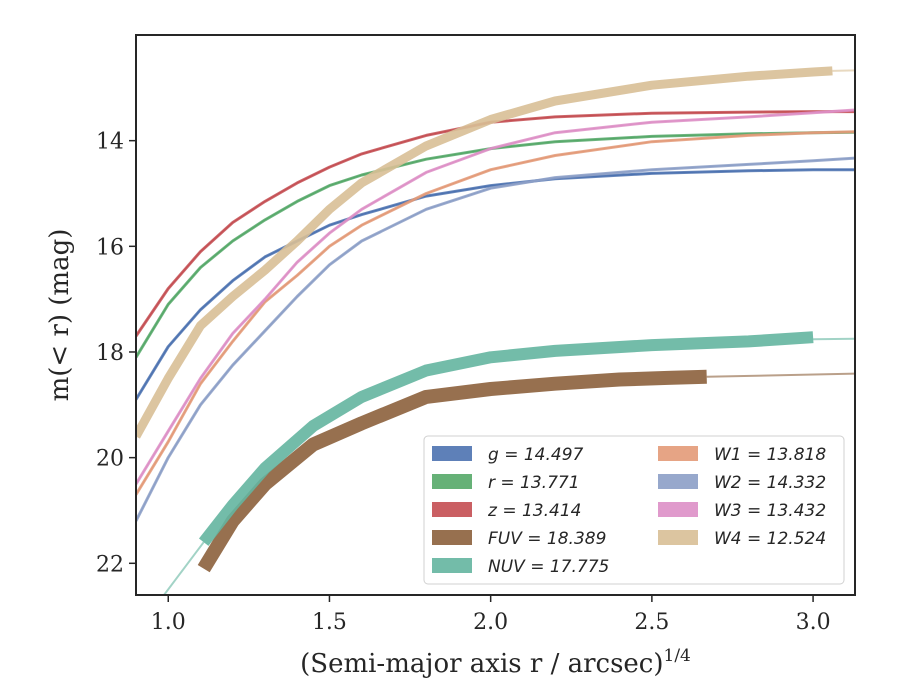 The height and width of the screenshot is (700, 900). I want to click on x-tick-label: 1.5, so click(329, 622).